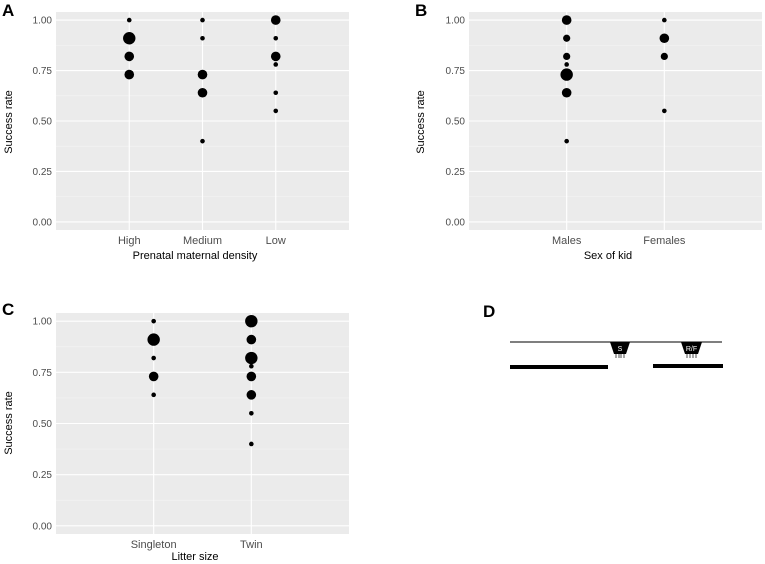 This screenshot has height=564, width=765. I want to click on schematic-left-bar, so click(559, 367).